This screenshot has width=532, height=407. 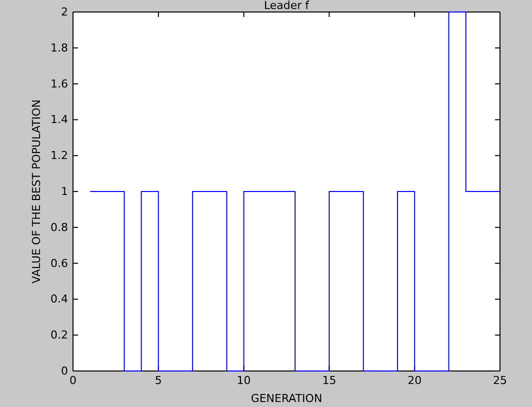 What do you see at coordinates (59, 83) in the screenshot?
I see `y-tick-label: 1.6` at bounding box center [59, 83].